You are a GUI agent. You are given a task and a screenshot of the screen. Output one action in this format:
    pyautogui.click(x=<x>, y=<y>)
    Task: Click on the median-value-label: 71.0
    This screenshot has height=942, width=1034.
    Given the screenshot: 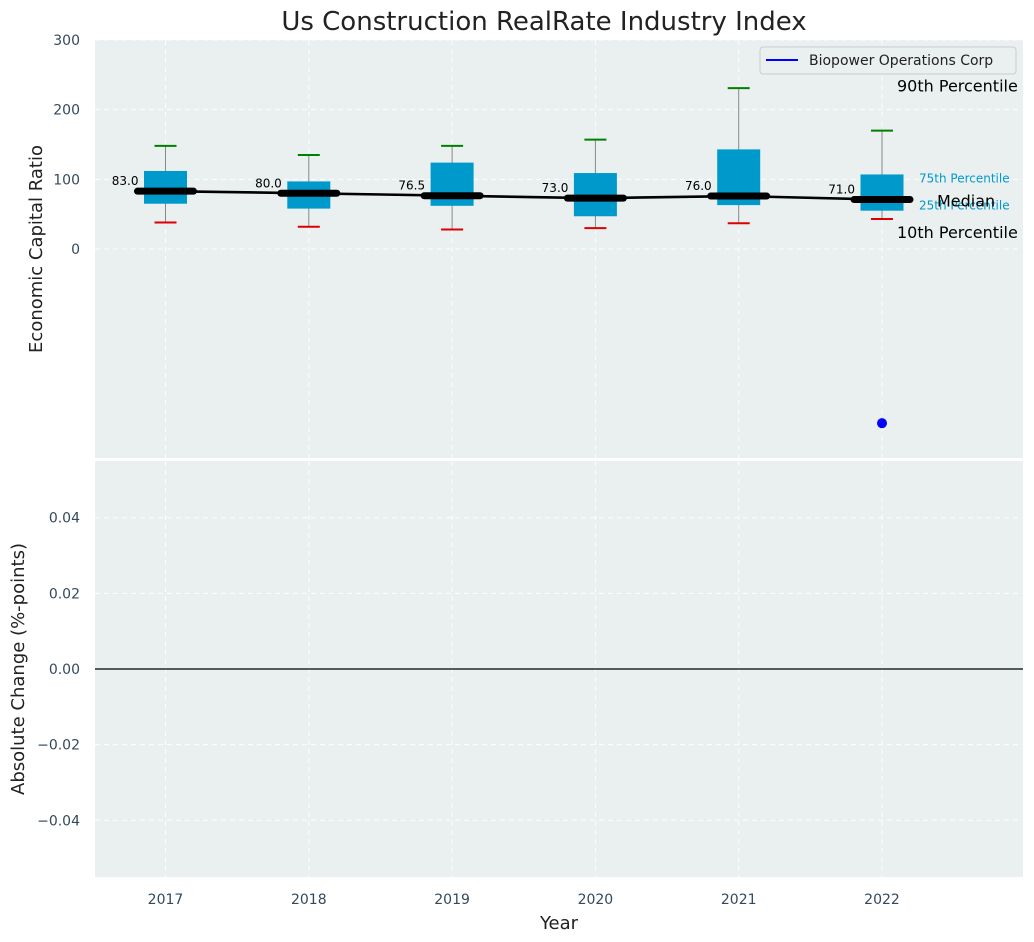 What is the action you would take?
    pyautogui.click(x=841, y=190)
    